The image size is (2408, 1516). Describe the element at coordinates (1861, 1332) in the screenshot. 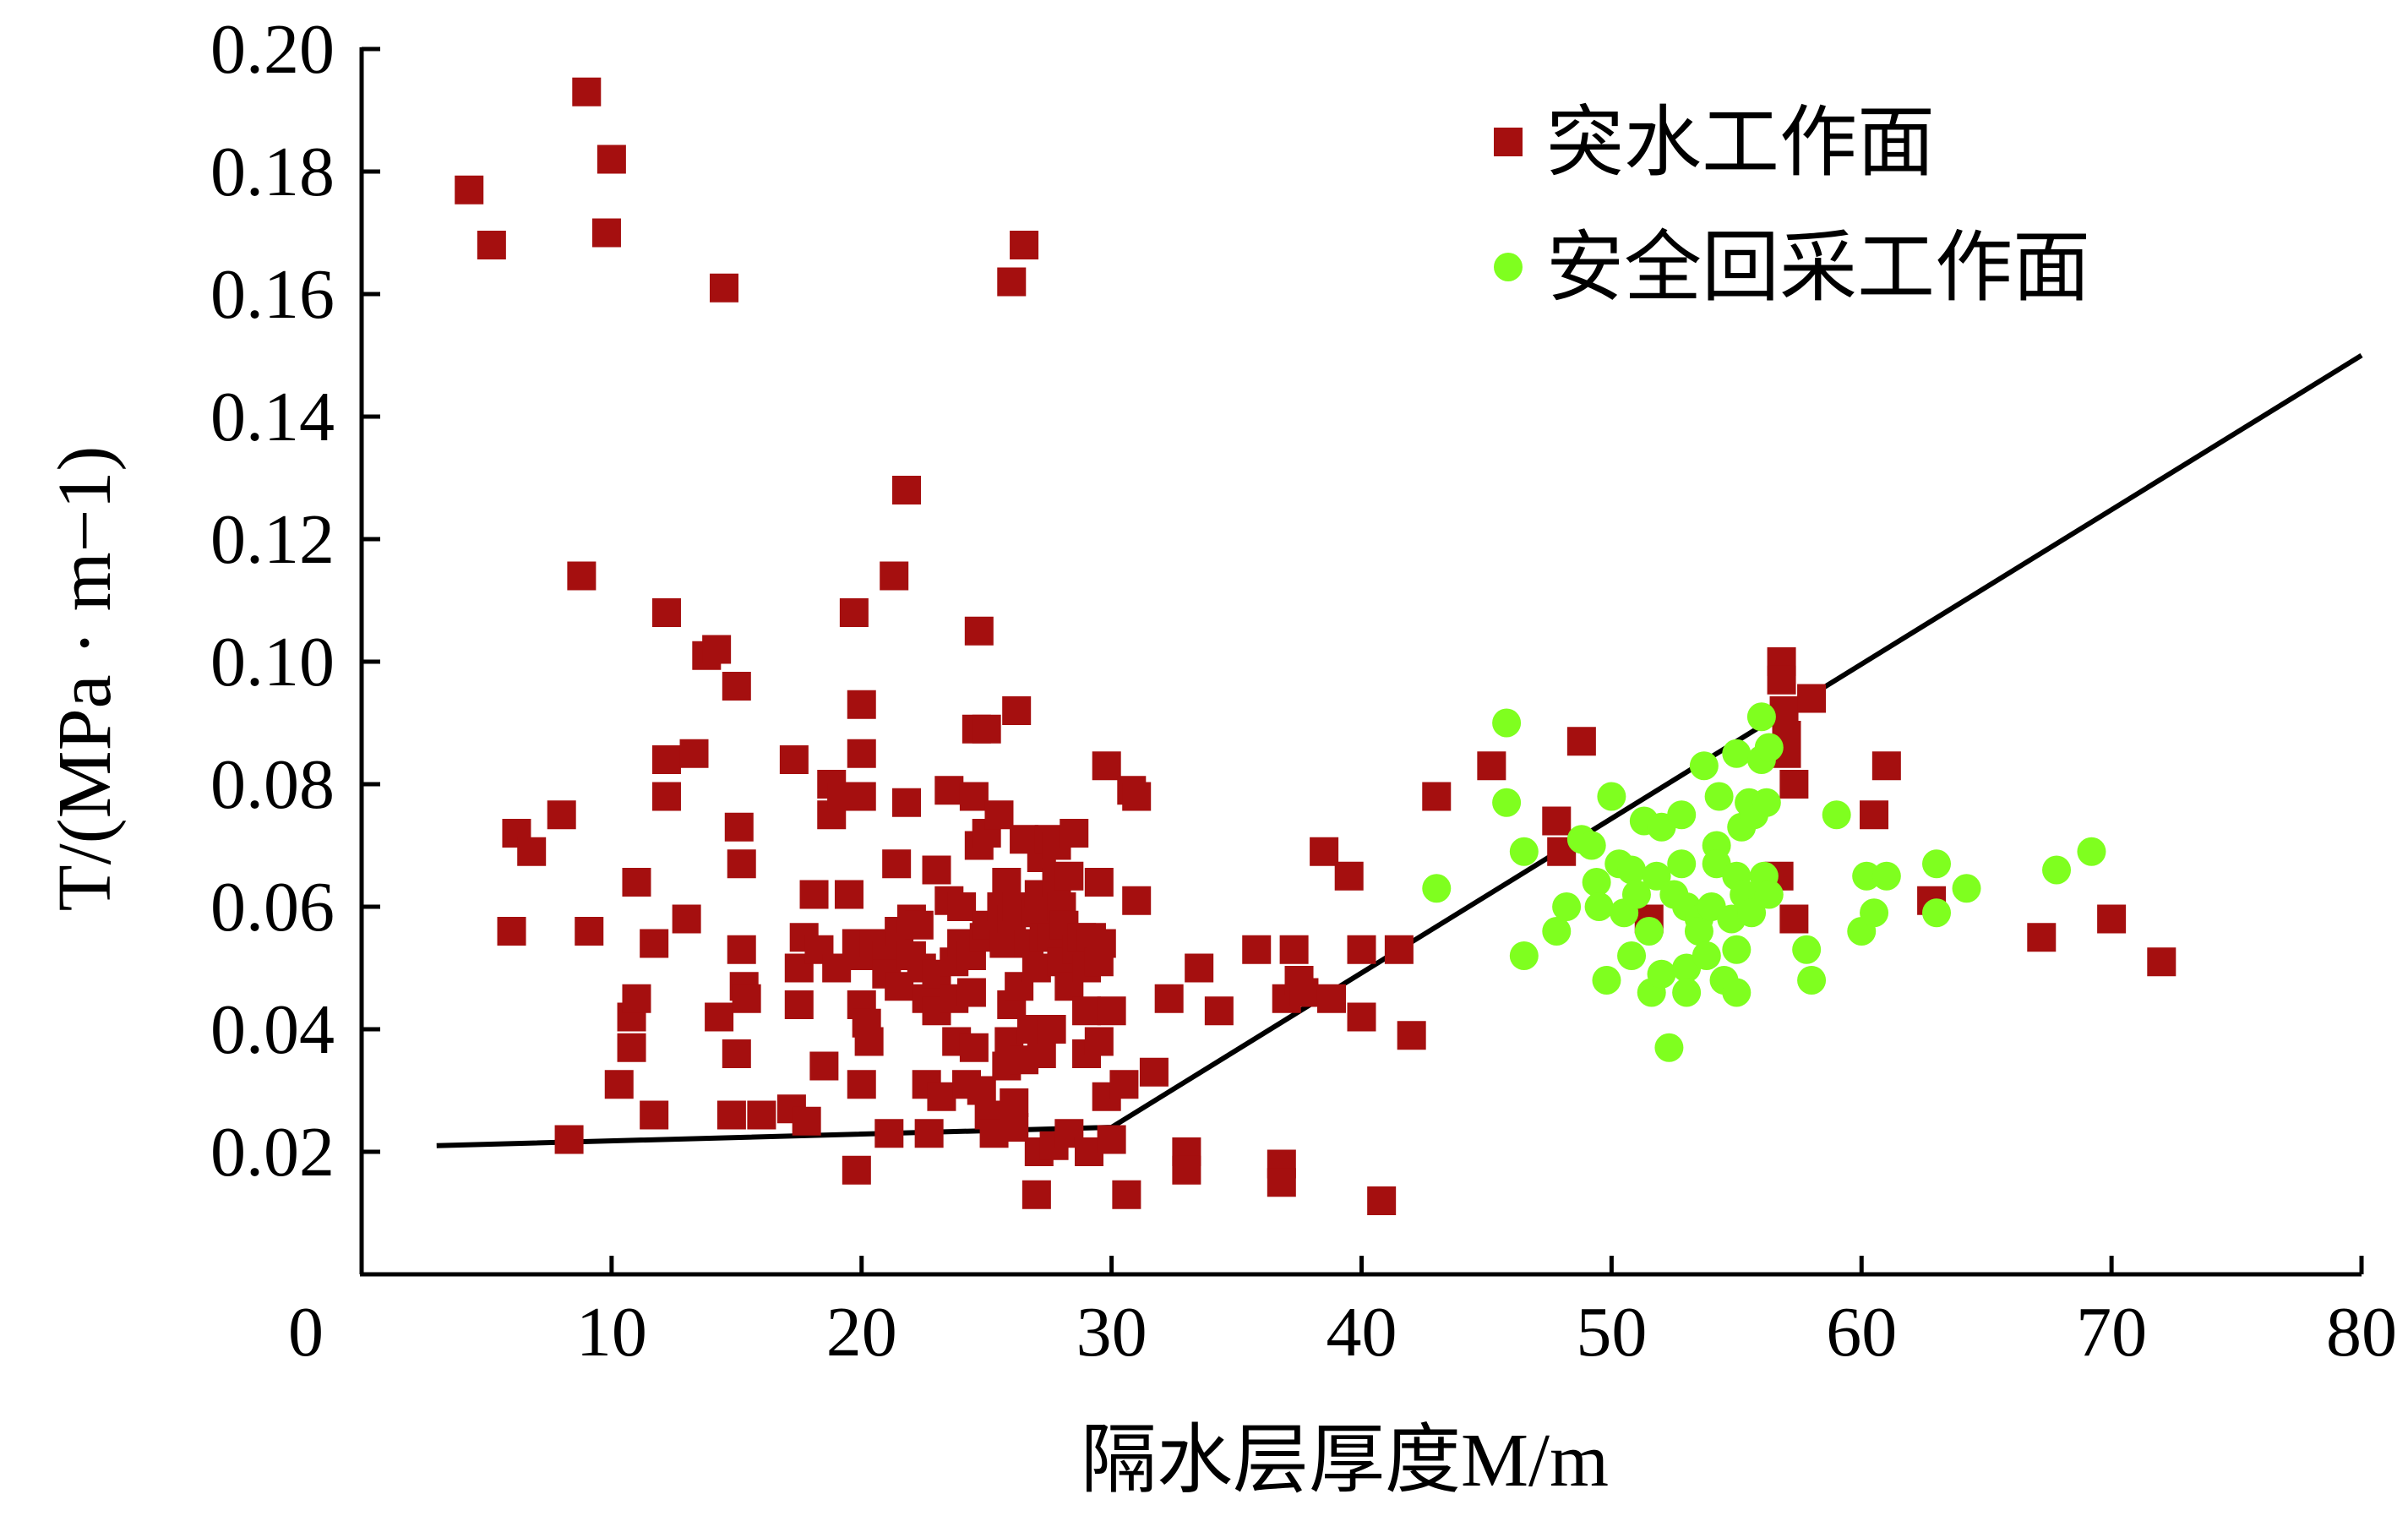

I see `x-tick-label: 60` at that location.